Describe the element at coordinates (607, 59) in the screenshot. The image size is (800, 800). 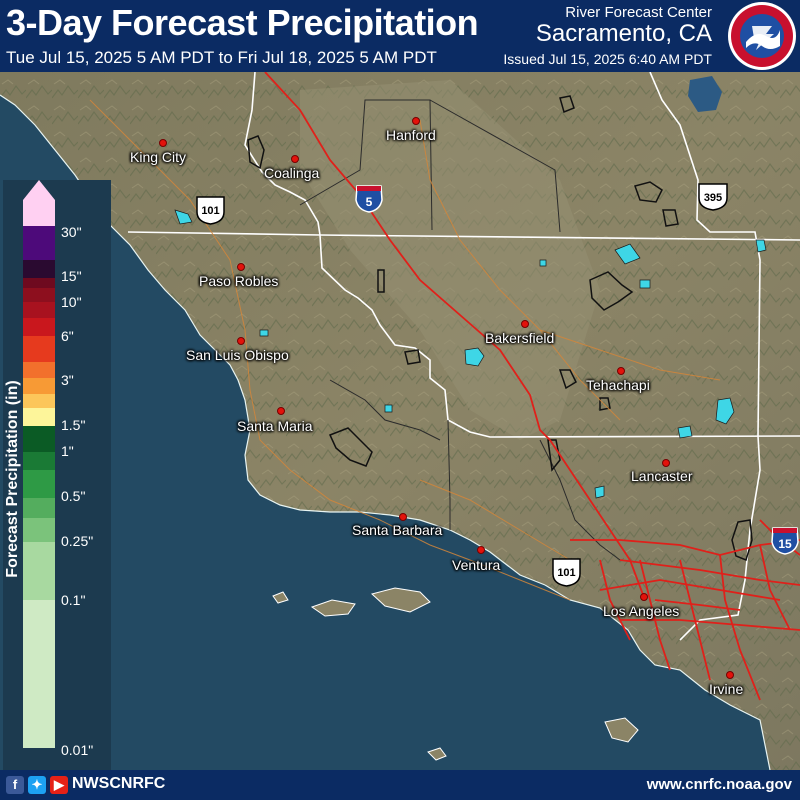
I see `issued-time: Issued Jul 15, 2025 6:40 AM PDT` at that location.